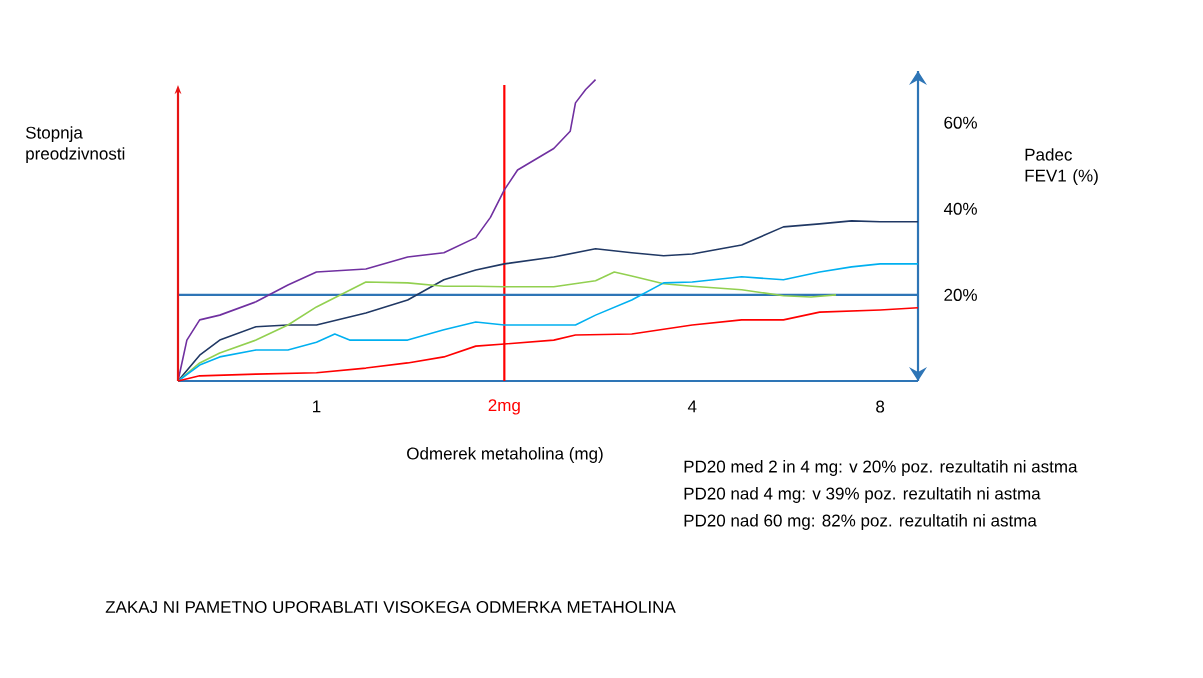 The height and width of the screenshot is (678, 1203). I want to click on text: ZAKAJ NI PAMETNO UPORABLATI VISOKEGA ODMERKA METAHOLINA, so click(390, 607).